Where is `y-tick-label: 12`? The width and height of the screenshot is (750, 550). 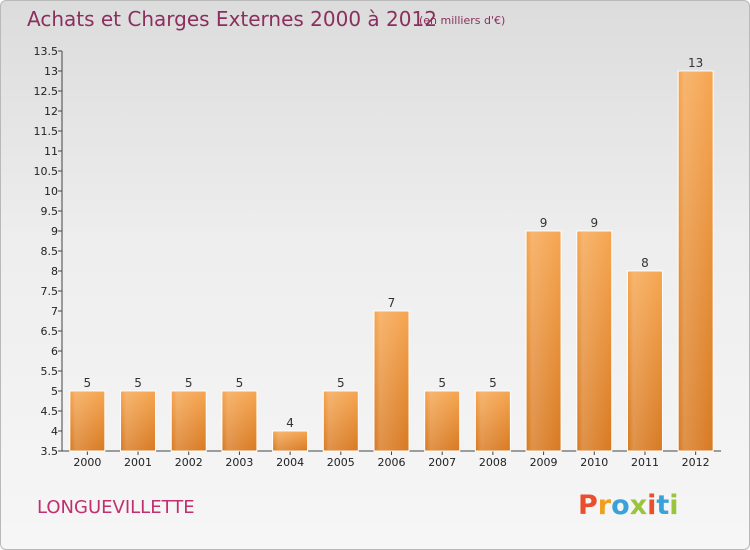
y-tick-label: 12 is located at coordinates (51, 111).